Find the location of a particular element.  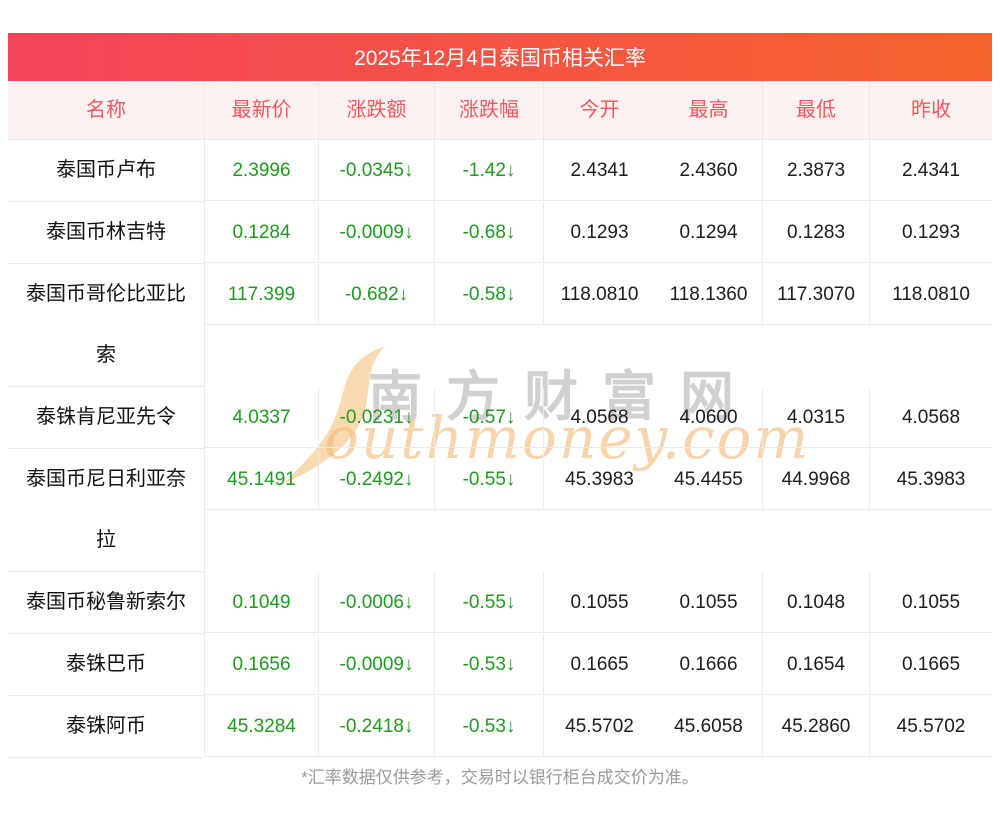

latest-price-cell: 45.1491 is located at coordinates (261, 479).